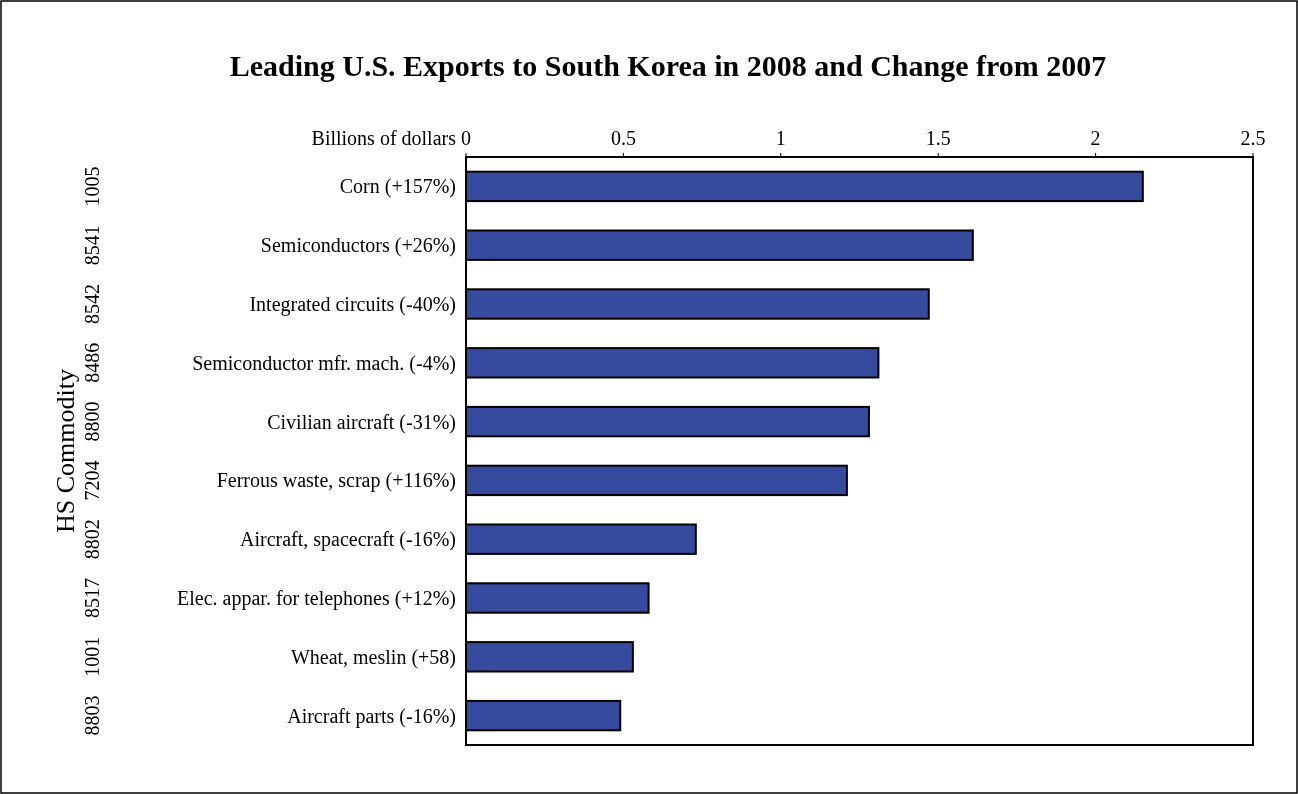  I want to click on x-tick-label: 1.5, so click(938, 138).